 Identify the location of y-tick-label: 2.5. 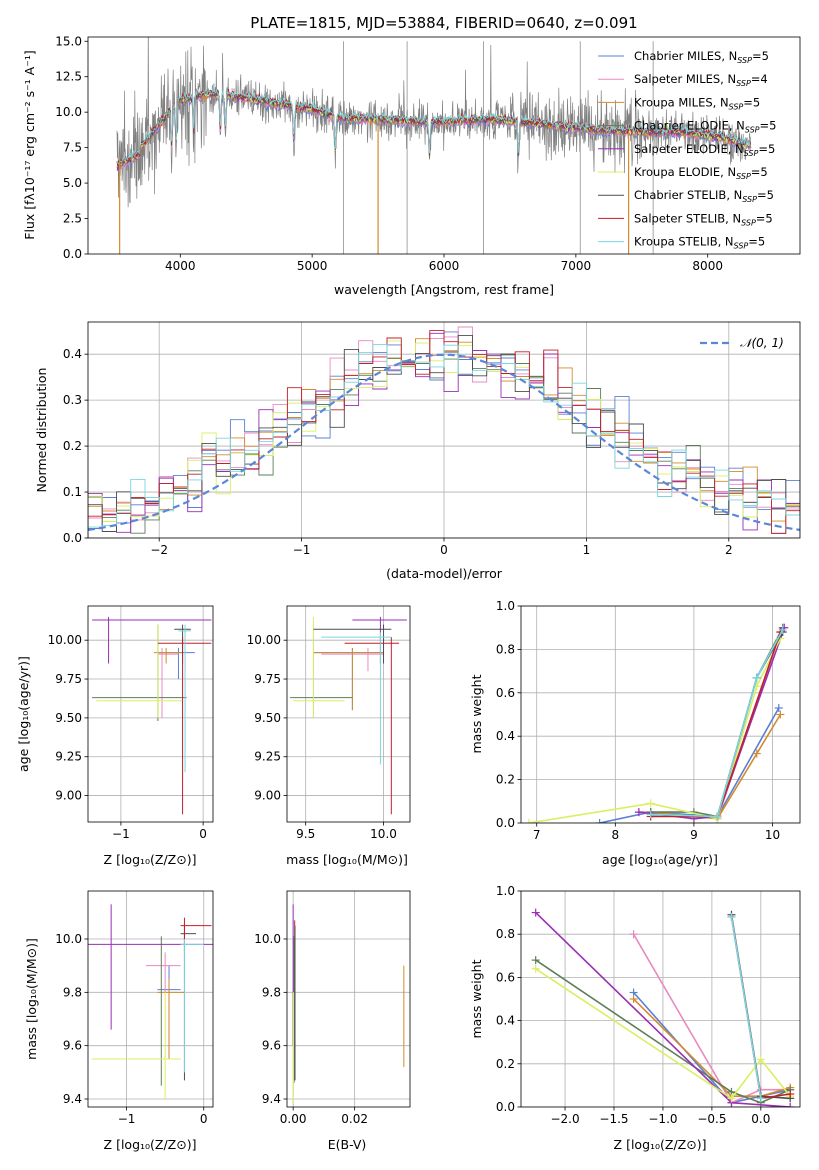
(72, 219).